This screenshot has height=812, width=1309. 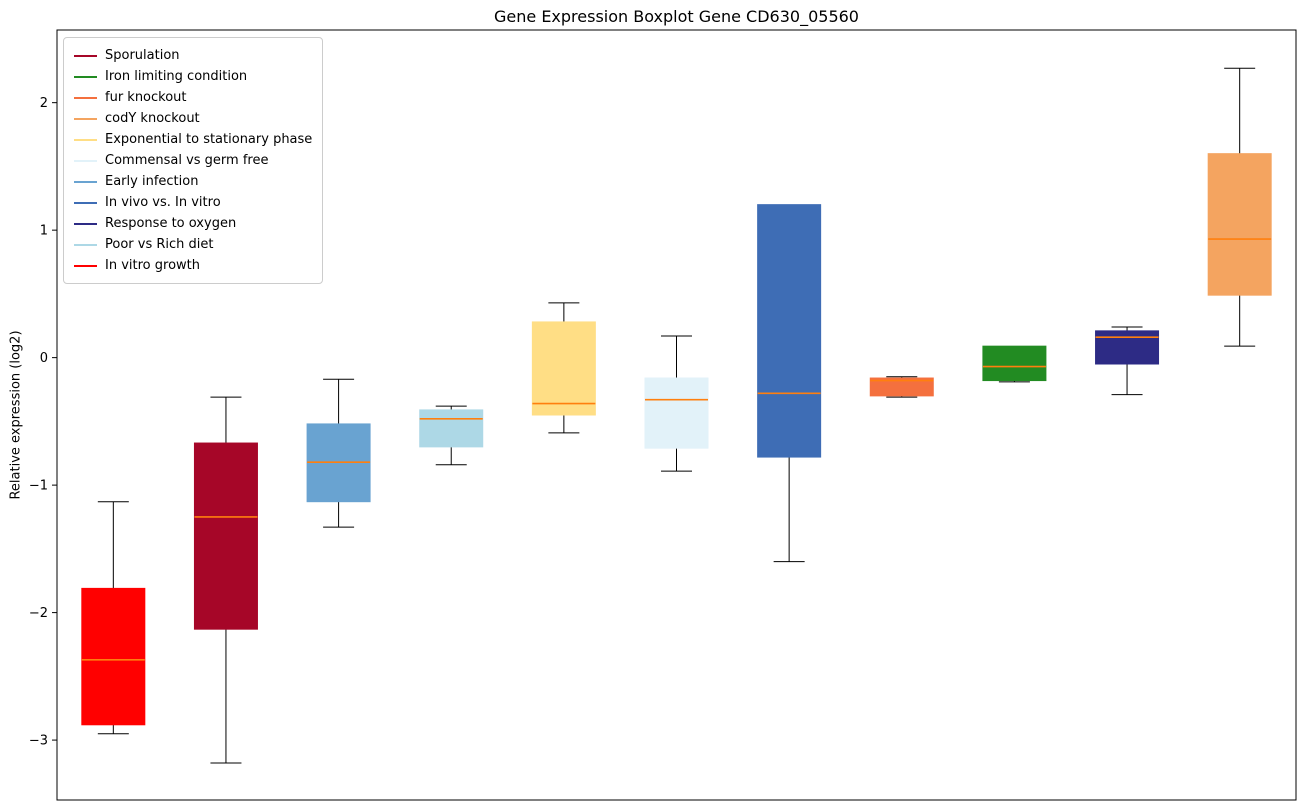 What do you see at coordinates (159, 244) in the screenshot?
I see `legend-label: Poor vs Rich diet` at bounding box center [159, 244].